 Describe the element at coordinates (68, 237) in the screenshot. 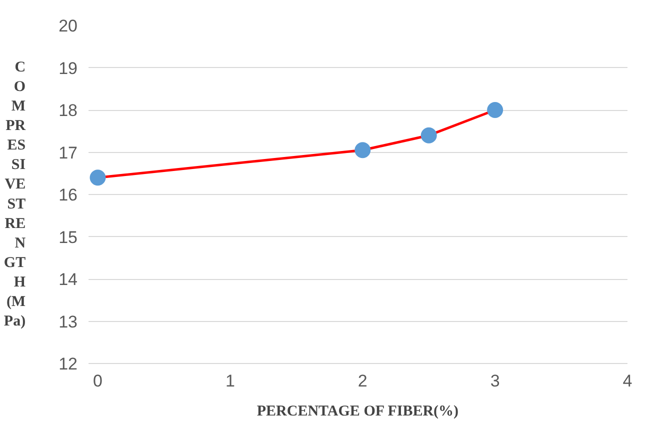

I see `y-tick-label: 15` at that location.